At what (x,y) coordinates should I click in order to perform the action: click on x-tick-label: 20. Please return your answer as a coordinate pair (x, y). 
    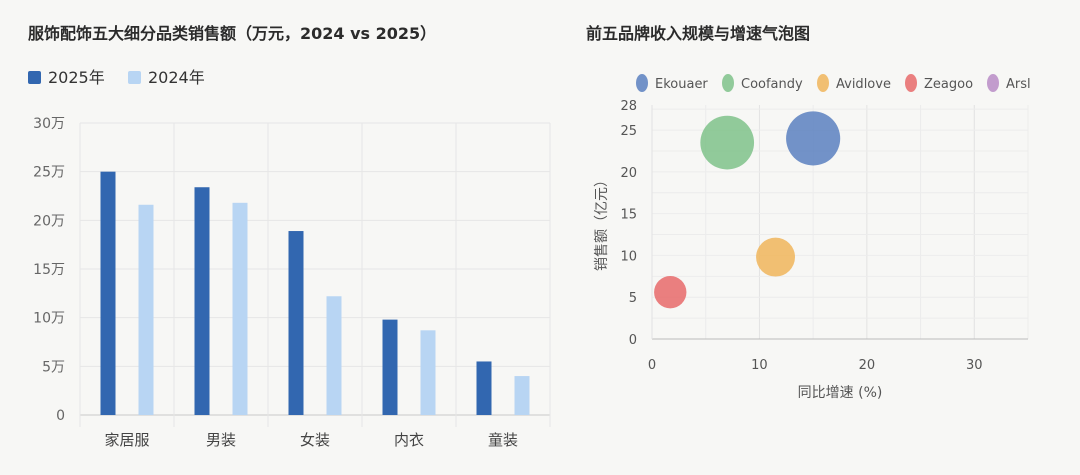
    Looking at the image, I should click on (867, 365).